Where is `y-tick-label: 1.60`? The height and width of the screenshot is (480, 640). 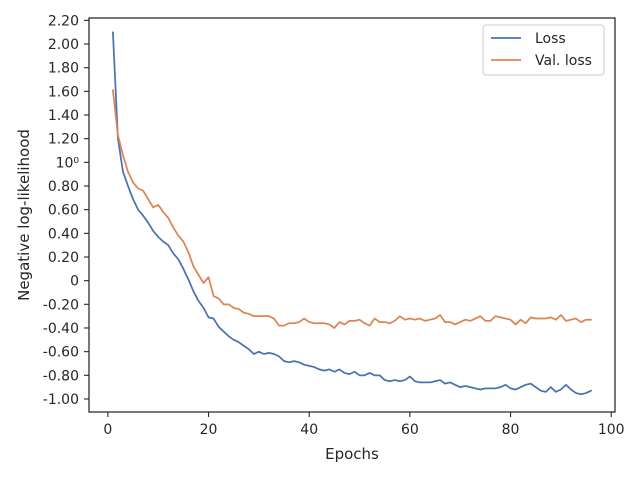 y-tick-label: 1.60 is located at coordinates (63, 92).